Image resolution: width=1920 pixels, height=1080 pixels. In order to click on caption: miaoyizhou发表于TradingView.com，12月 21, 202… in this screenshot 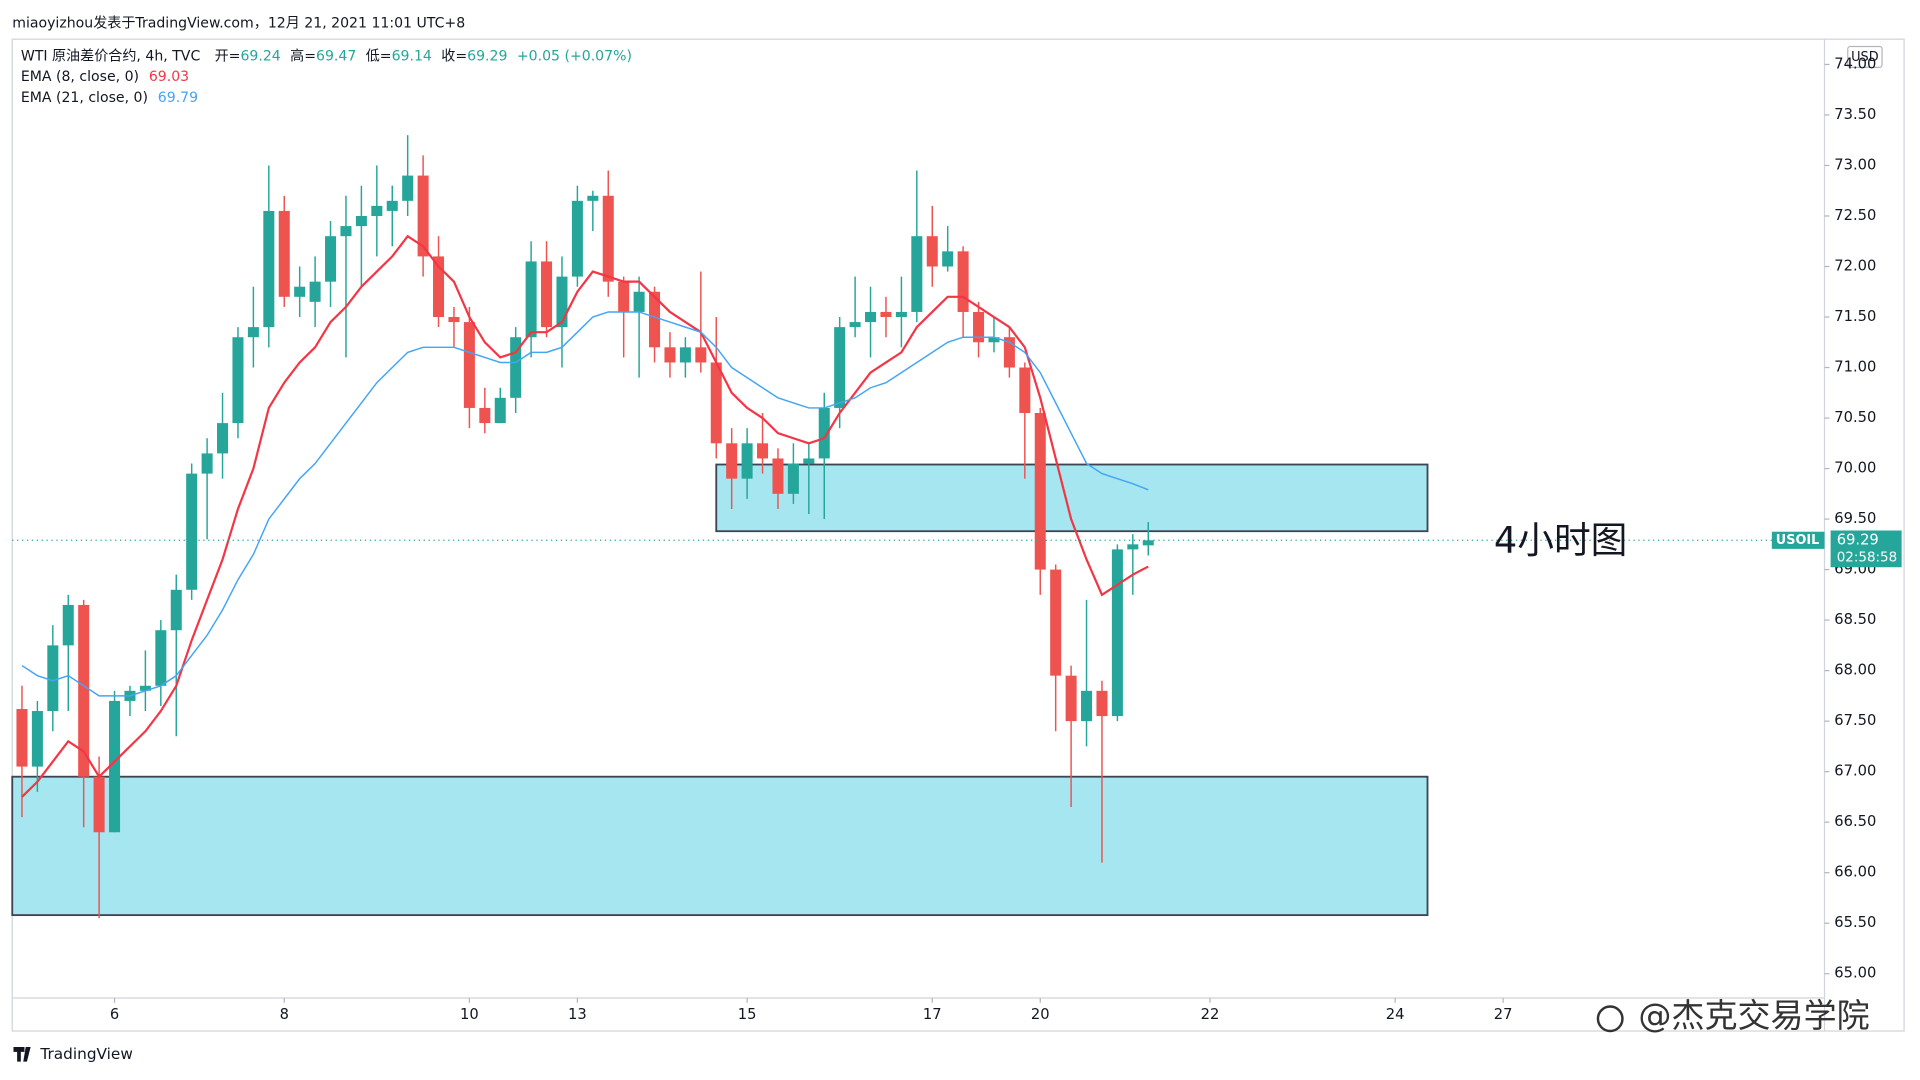, I will do `click(238, 23)`.